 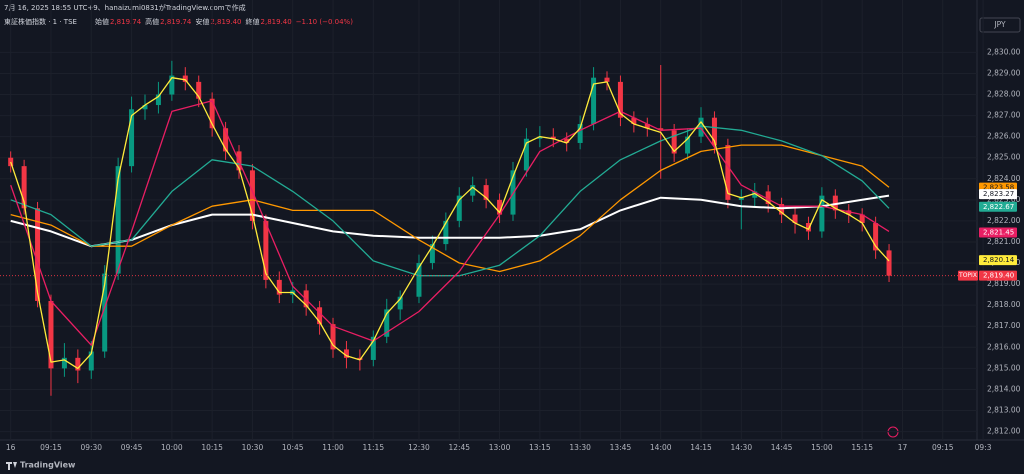 What do you see at coordinates (903, 447) in the screenshot?
I see `x-tick-label: 17` at bounding box center [903, 447].